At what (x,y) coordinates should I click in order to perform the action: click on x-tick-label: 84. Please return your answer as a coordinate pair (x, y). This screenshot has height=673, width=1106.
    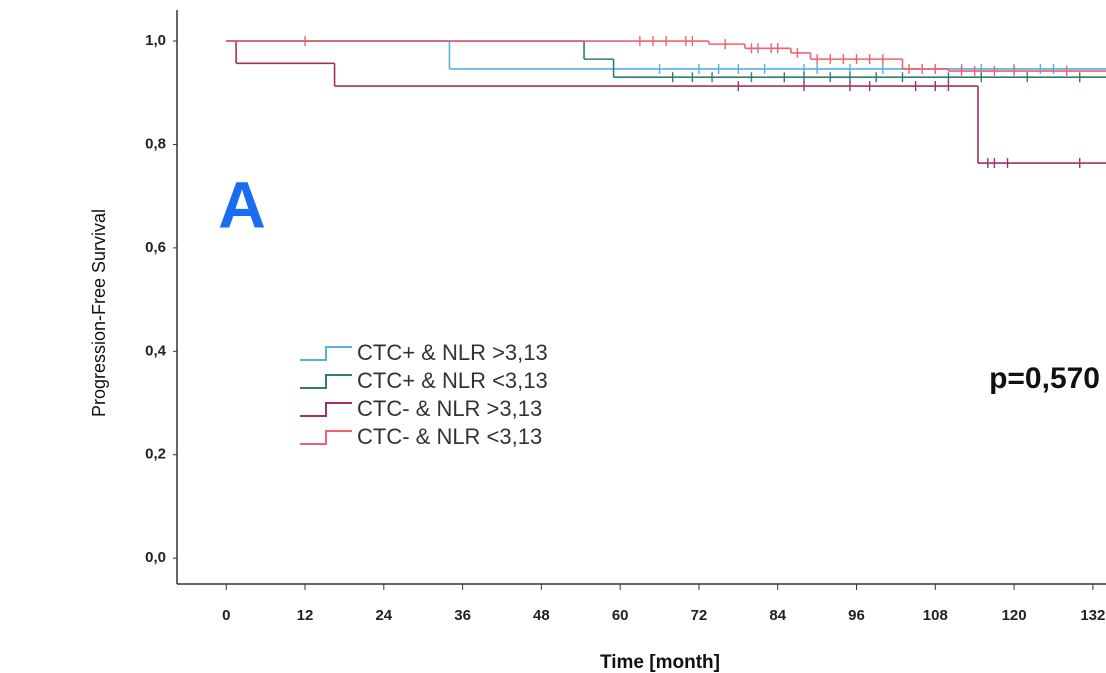
    Looking at the image, I should click on (777, 615).